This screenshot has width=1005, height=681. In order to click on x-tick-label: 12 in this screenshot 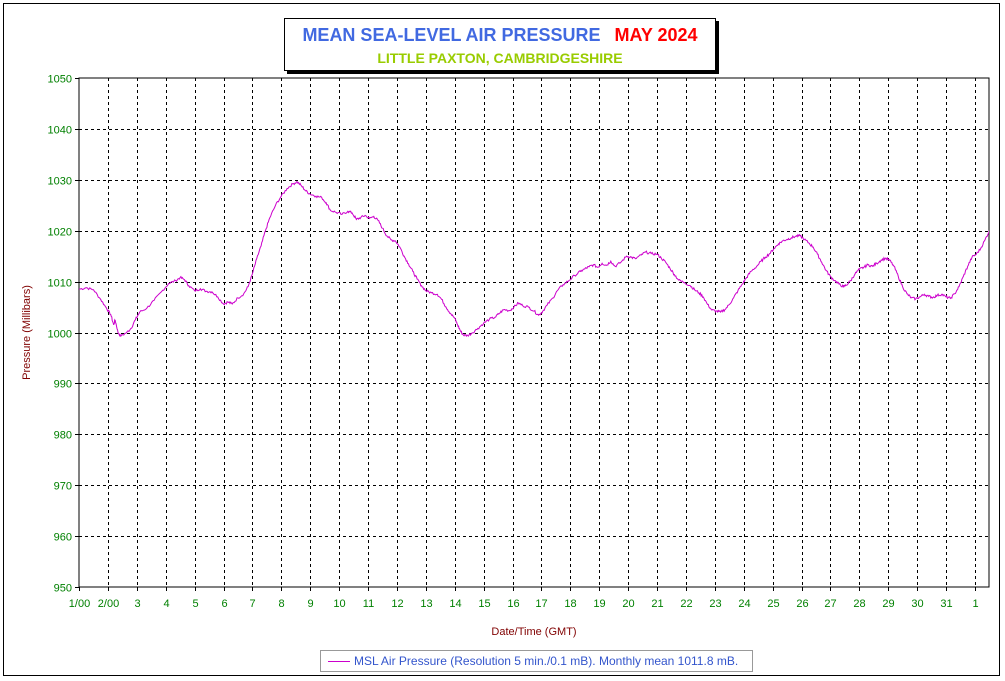, I will do `click(397, 604)`.